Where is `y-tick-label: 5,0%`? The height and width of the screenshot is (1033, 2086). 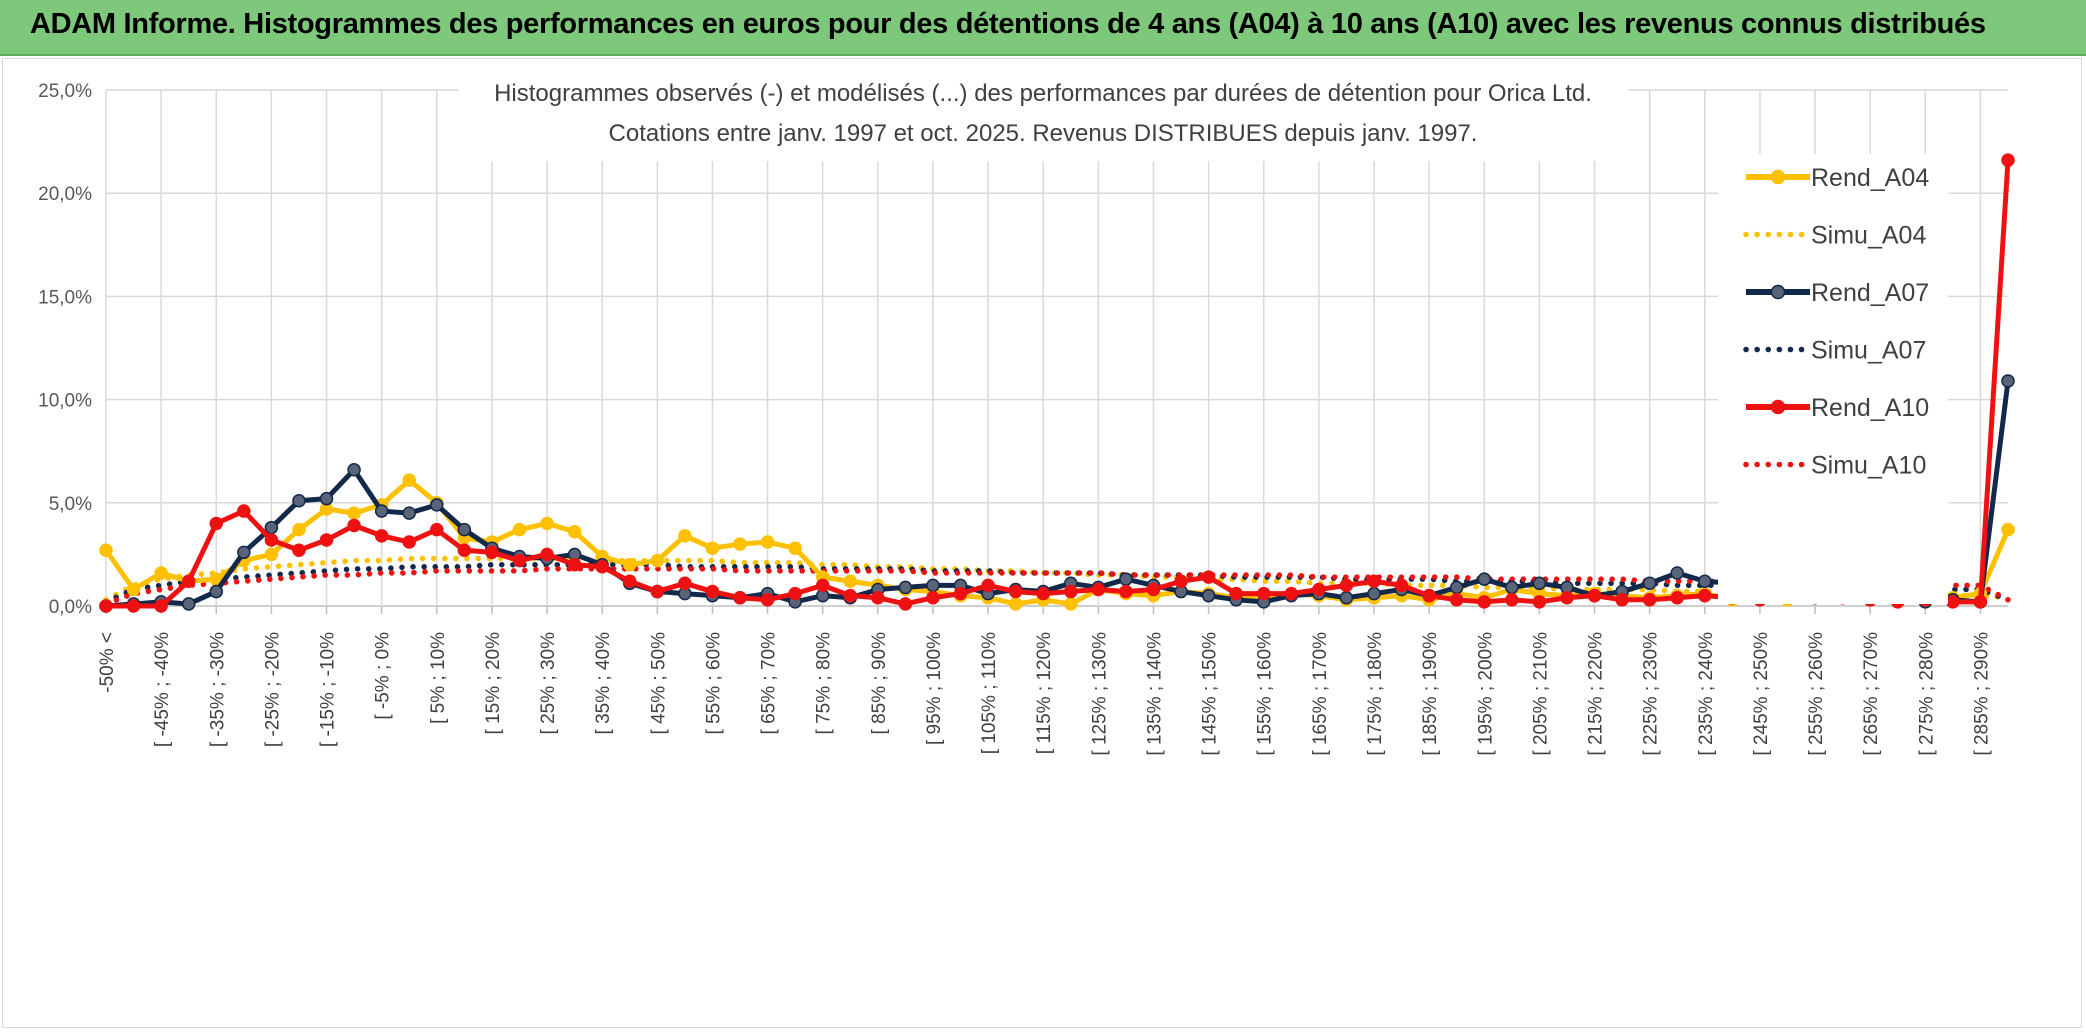 y-tick-label: 5,0% is located at coordinates (70, 504).